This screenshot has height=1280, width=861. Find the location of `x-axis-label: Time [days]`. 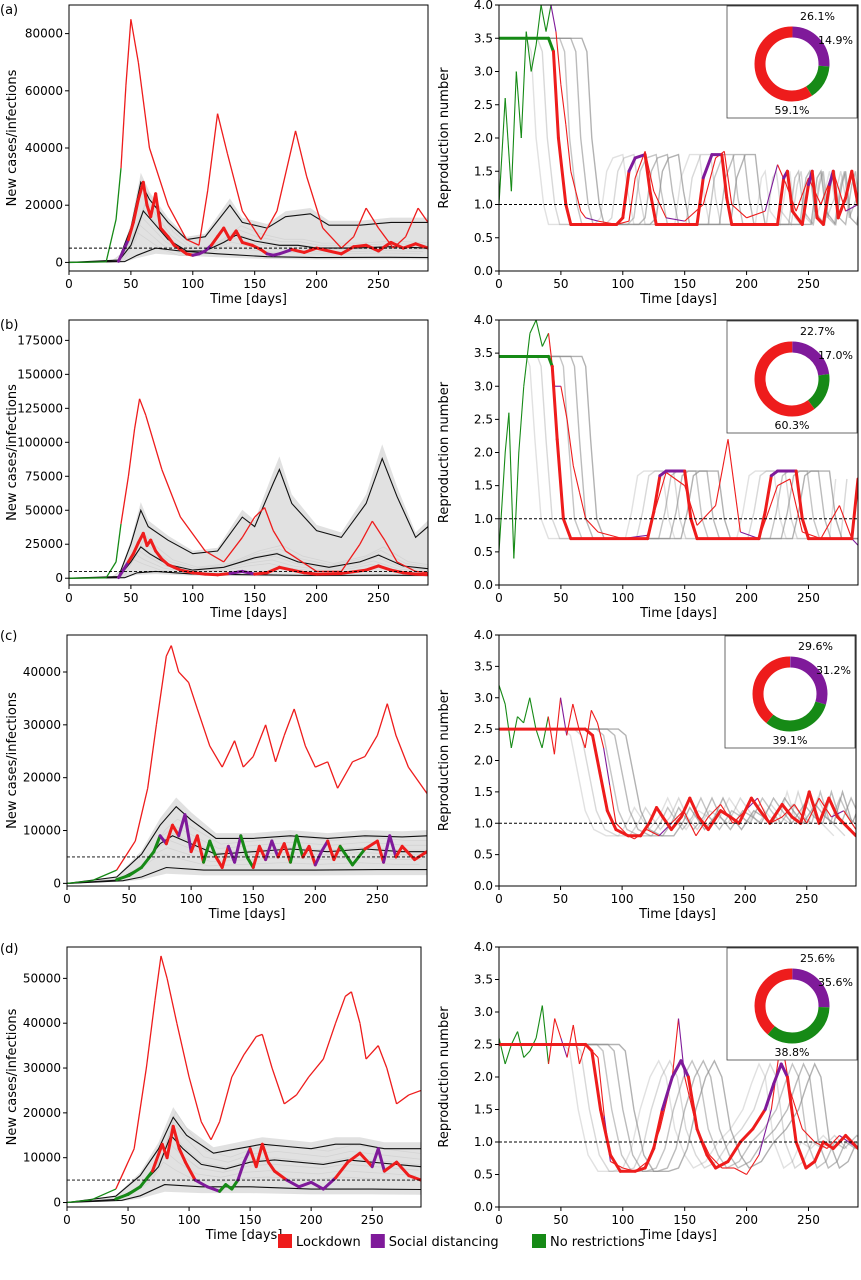

x-axis-label: Time [days] is located at coordinates (248, 299).